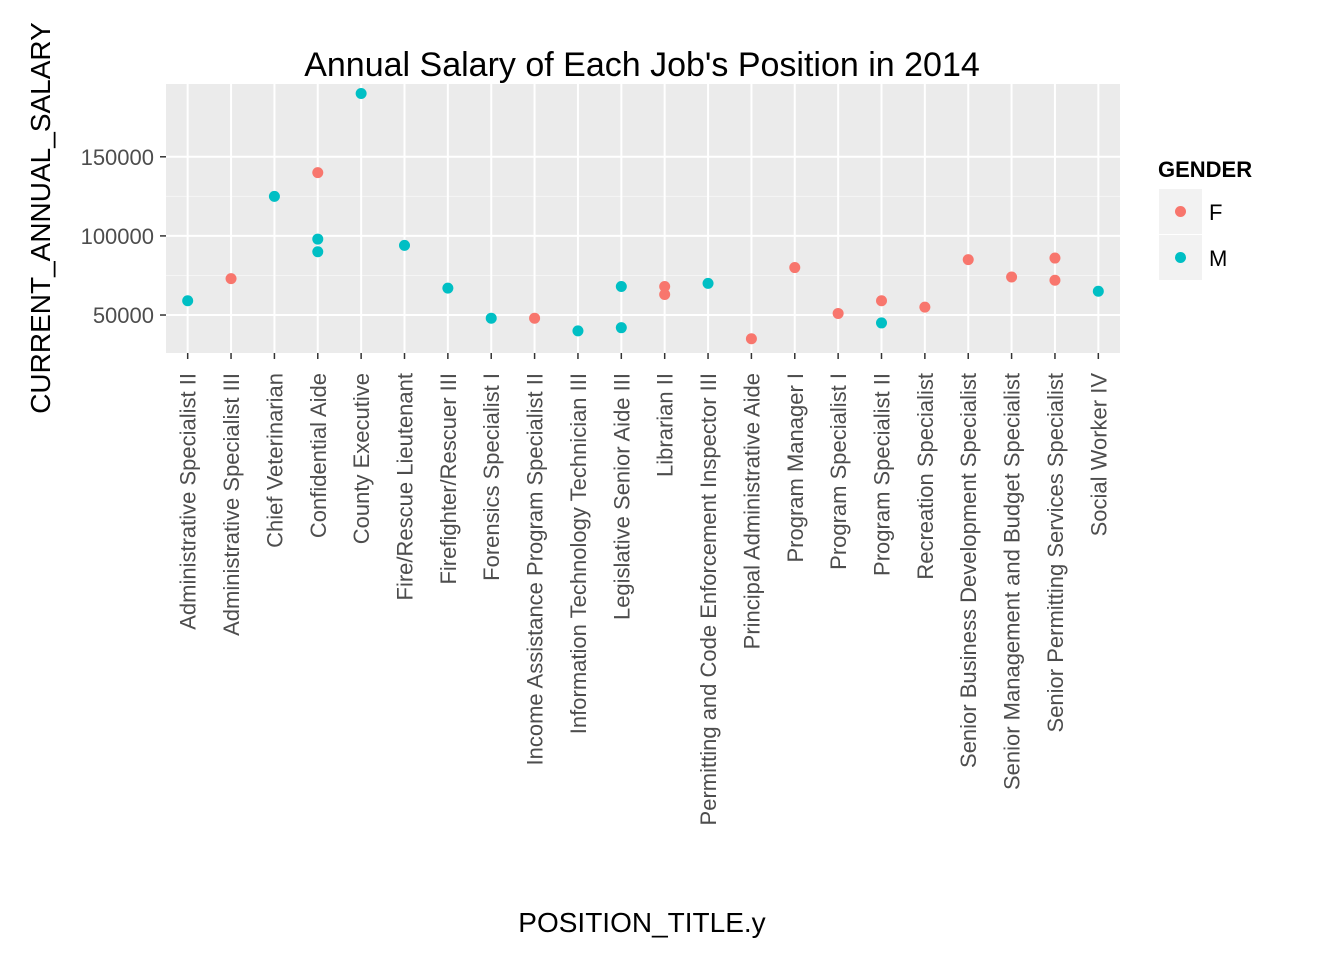 The width and height of the screenshot is (1344, 960). What do you see at coordinates (491, 477) in the screenshot?
I see `x-tick-label: Forensics Specialist I` at bounding box center [491, 477].